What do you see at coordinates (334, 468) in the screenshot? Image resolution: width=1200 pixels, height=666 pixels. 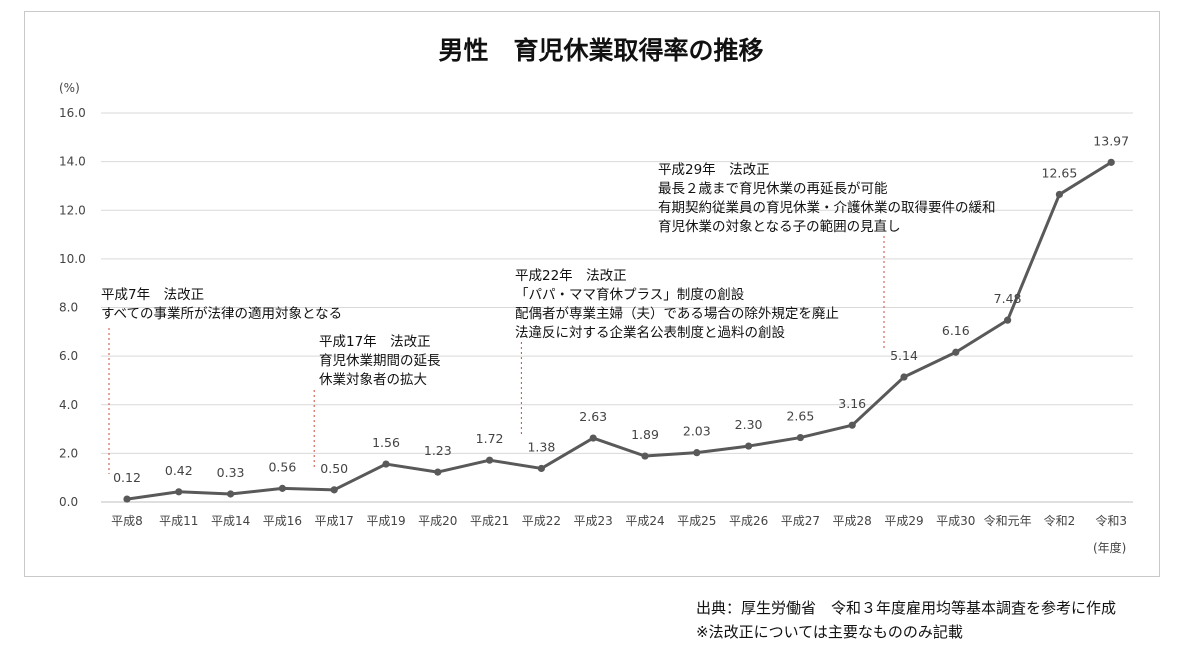 I see `data-label: 0.50` at bounding box center [334, 468].